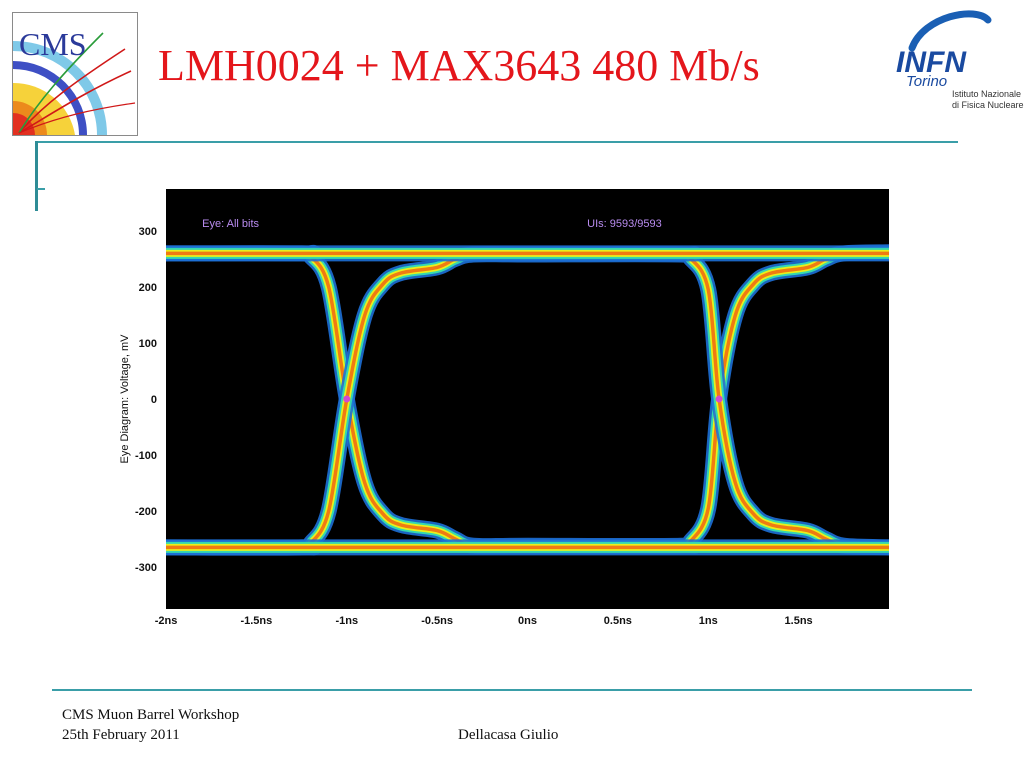 This screenshot has height=768, width=1024. I want to click on annotation-eye: Eye: All bits, so click(230, 224).